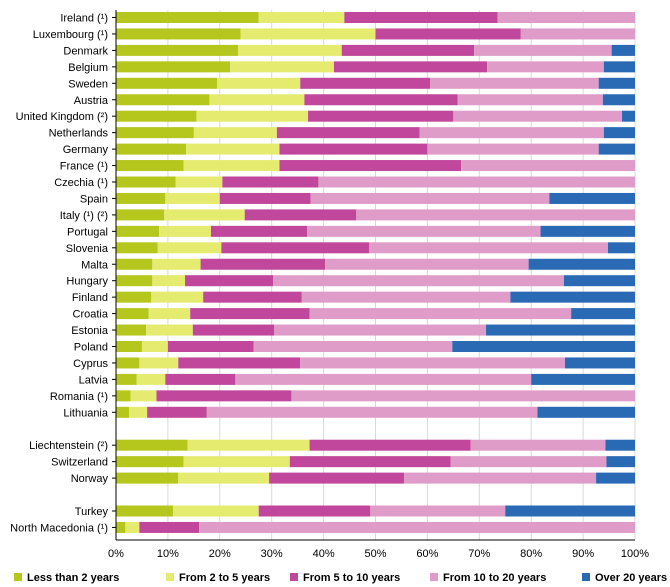 The height and width of the screenshot is (587, 670). What do you see at coordinates (79, 397) in the screenshot?
I see `category-label: Romania (¹)` at bounding box center [79, 397].